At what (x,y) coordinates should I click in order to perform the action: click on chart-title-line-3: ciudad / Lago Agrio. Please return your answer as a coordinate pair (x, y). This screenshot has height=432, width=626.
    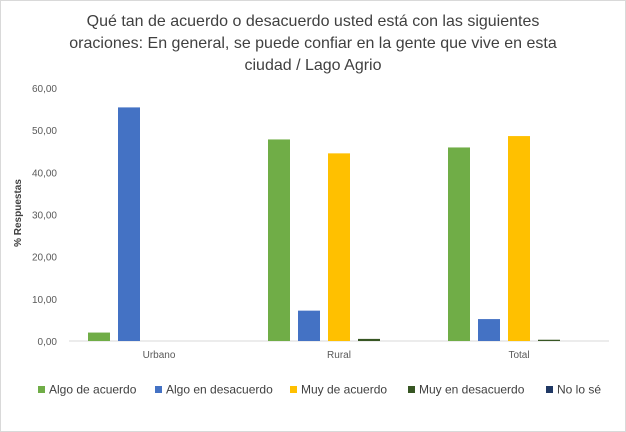
    Looking at the image, I should click on (313, 65).